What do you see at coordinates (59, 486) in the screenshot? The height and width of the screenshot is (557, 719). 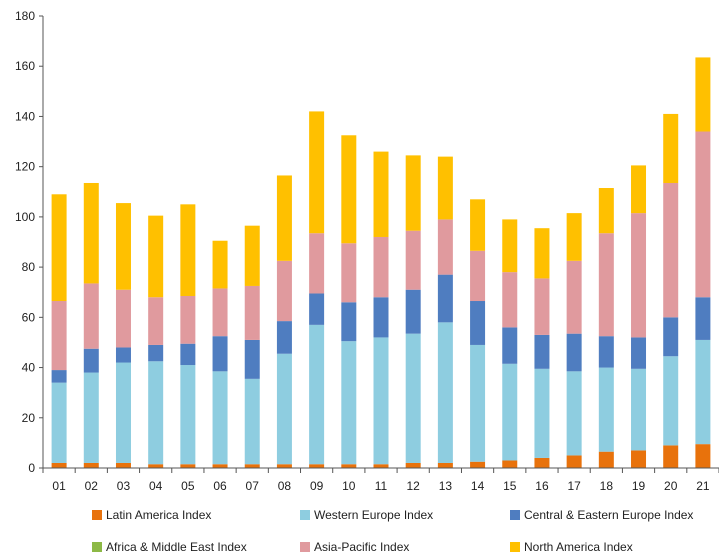 I see `x-tick-label: 01` at bounding box center [59, 486].